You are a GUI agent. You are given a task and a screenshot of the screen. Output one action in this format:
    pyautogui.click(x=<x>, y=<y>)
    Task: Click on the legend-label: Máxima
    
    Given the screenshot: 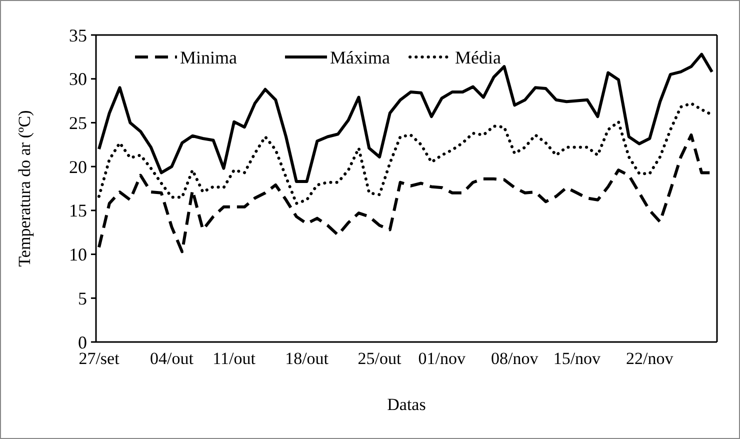 What is the action you would take?
    pyautogui.click(x=360, y=57)
    